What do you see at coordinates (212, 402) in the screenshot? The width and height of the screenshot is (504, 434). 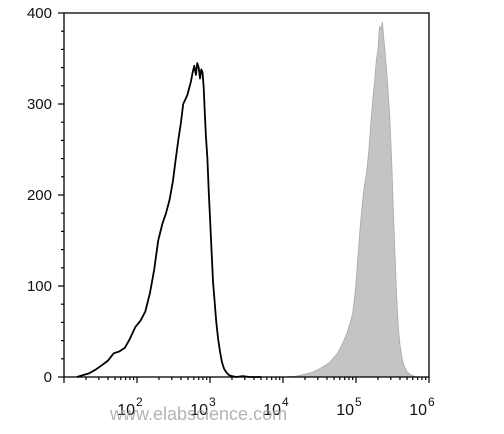 I see `x-tick-label-exponent: 3` at bounding box center [212, 402].